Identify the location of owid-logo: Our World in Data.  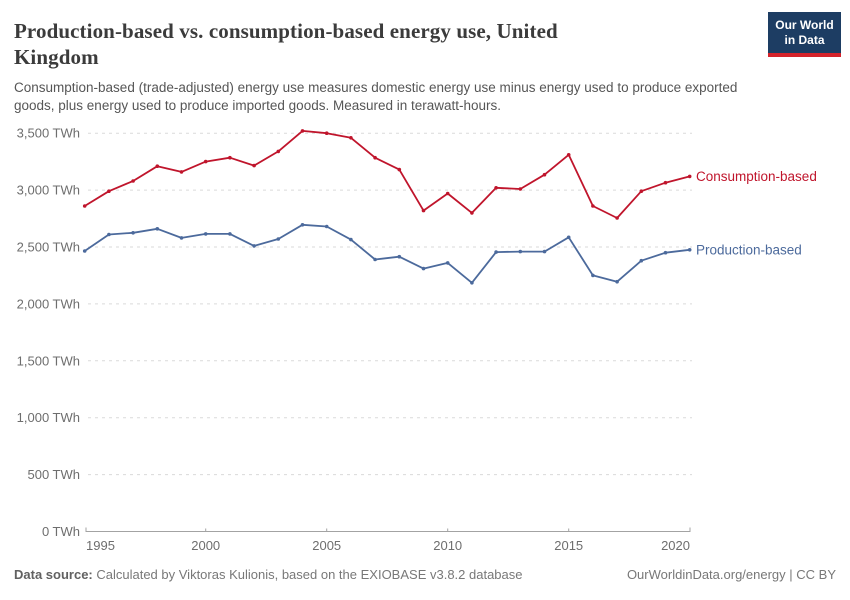
(804, 34).